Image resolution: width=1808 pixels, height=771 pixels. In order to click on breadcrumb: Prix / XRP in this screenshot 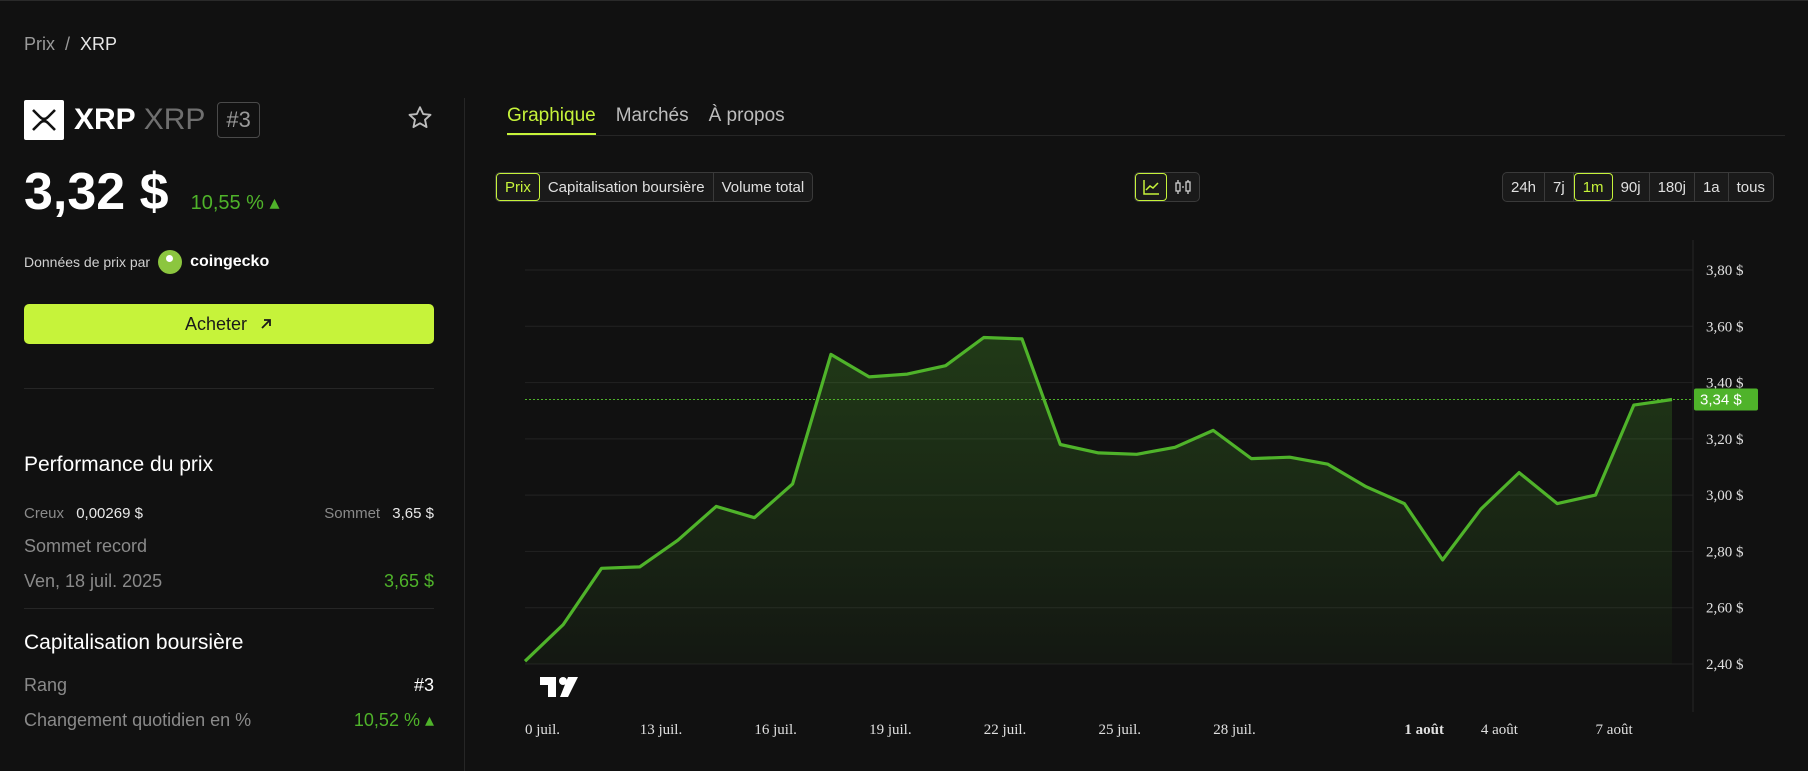, I will do `click(70, 44)`.